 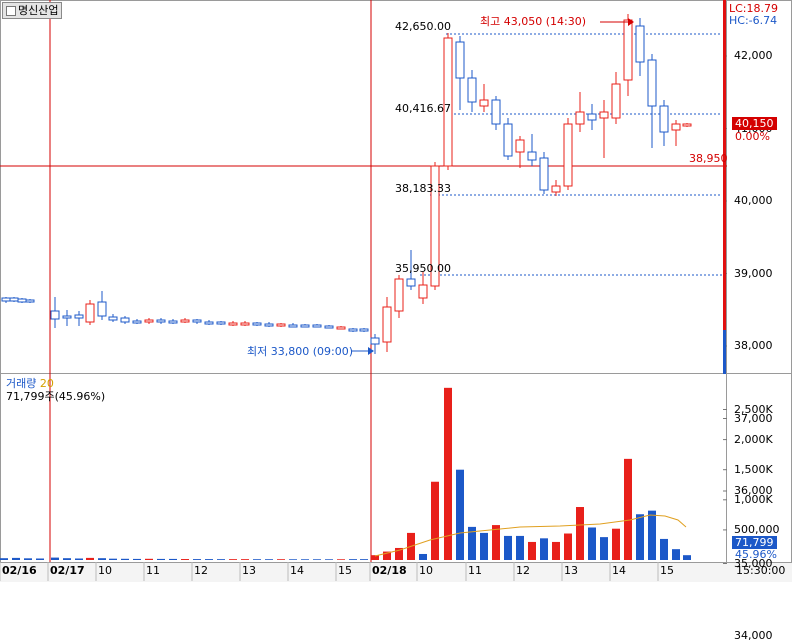 What do you see at coordinates (11, 11) in the screenshot?
I see `collapse-box-icon` at bounding box center [11, 11].